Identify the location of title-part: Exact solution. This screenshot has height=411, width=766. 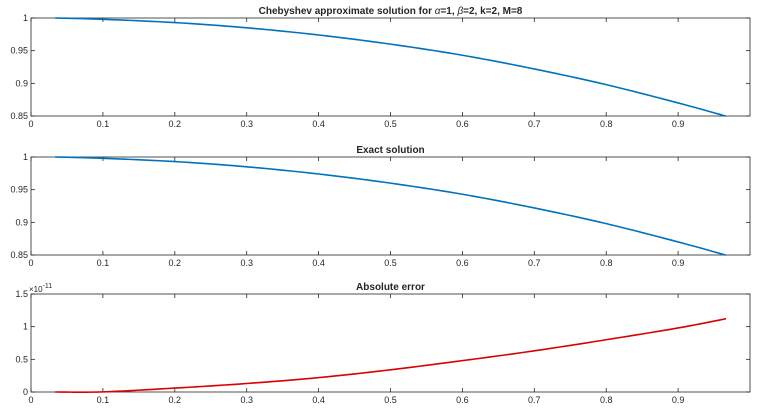
(390, 150).